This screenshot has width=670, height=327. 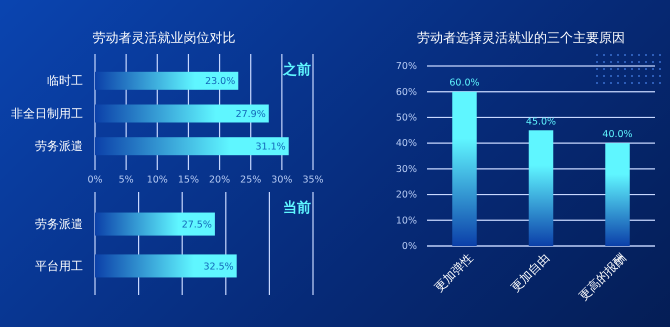 I want to click on x-tick-label: 0%, so click(x=95, y=180).